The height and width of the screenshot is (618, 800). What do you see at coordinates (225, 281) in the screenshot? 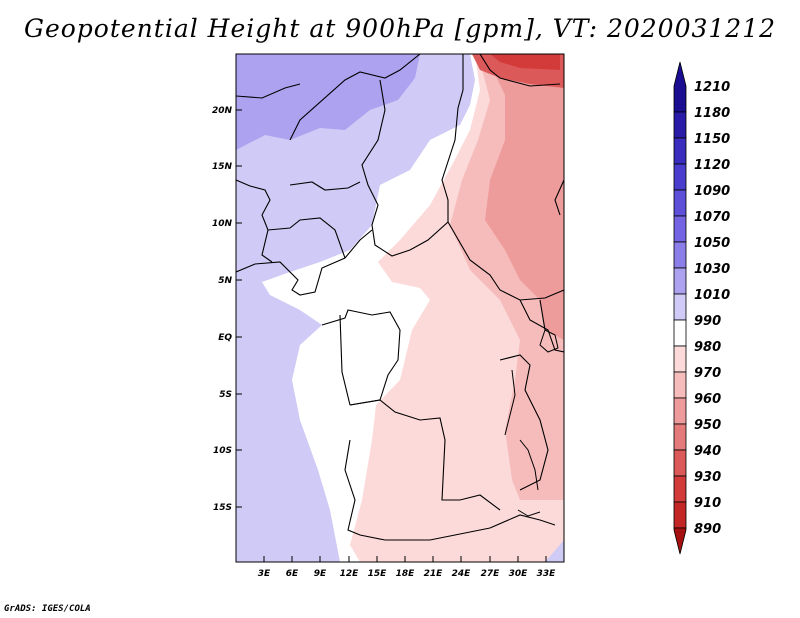
I see `lat-label-5n: 5N` at bounding box center [225, 281].